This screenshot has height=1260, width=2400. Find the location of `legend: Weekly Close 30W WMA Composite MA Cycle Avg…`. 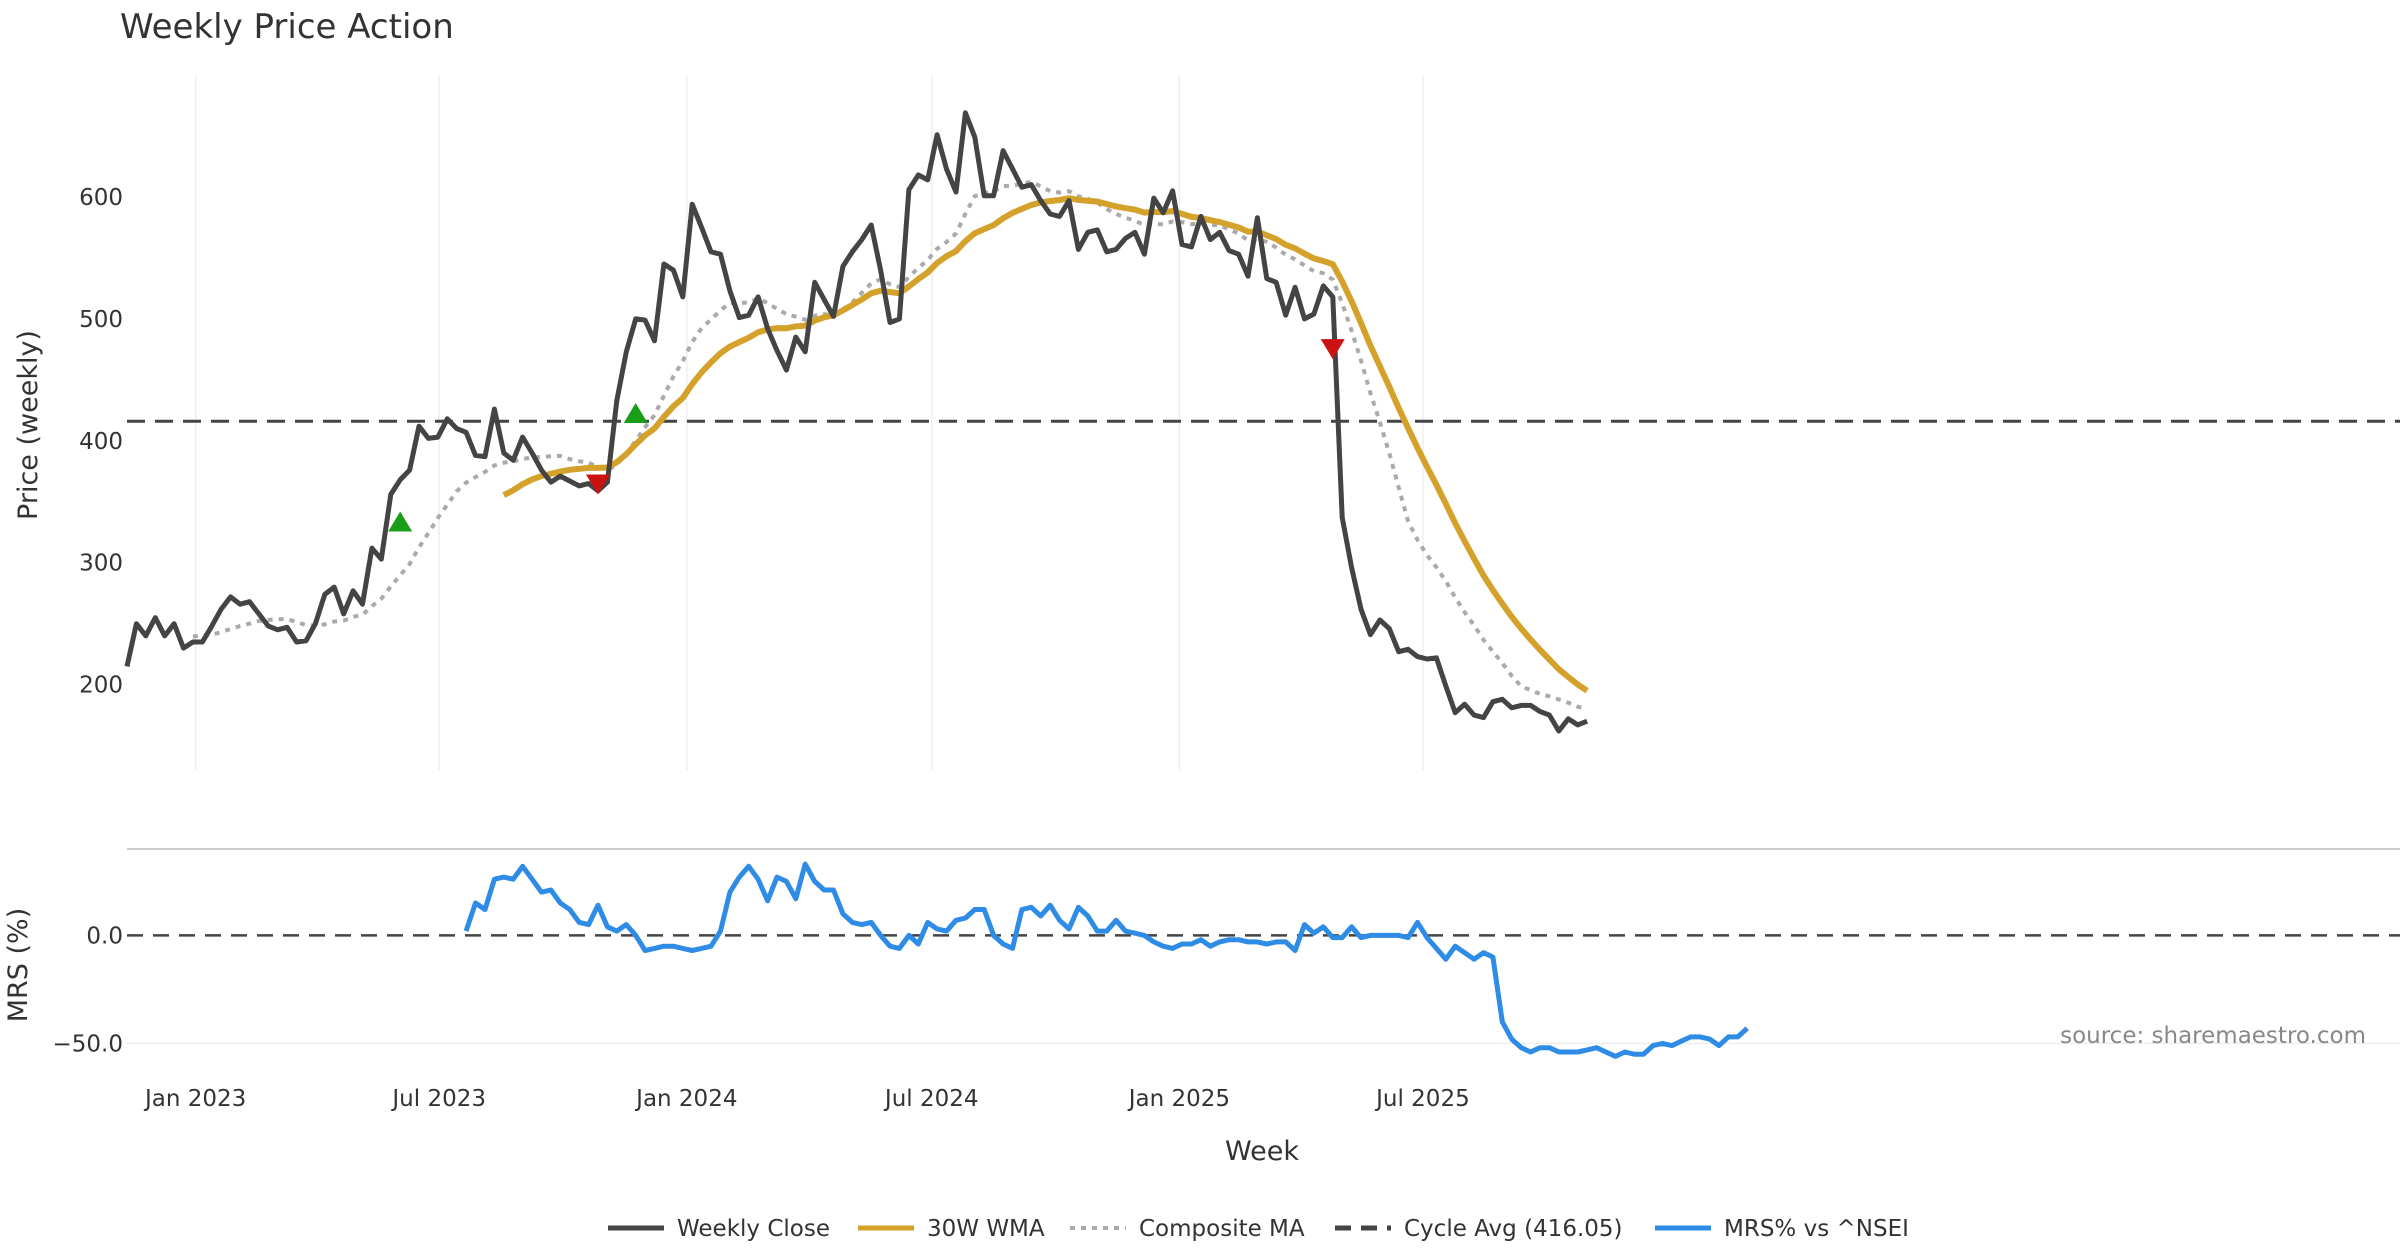

legend: Weekly Close 30W WMA Composite MA Cycle Avg… is located at coordinates (1258, 1229).